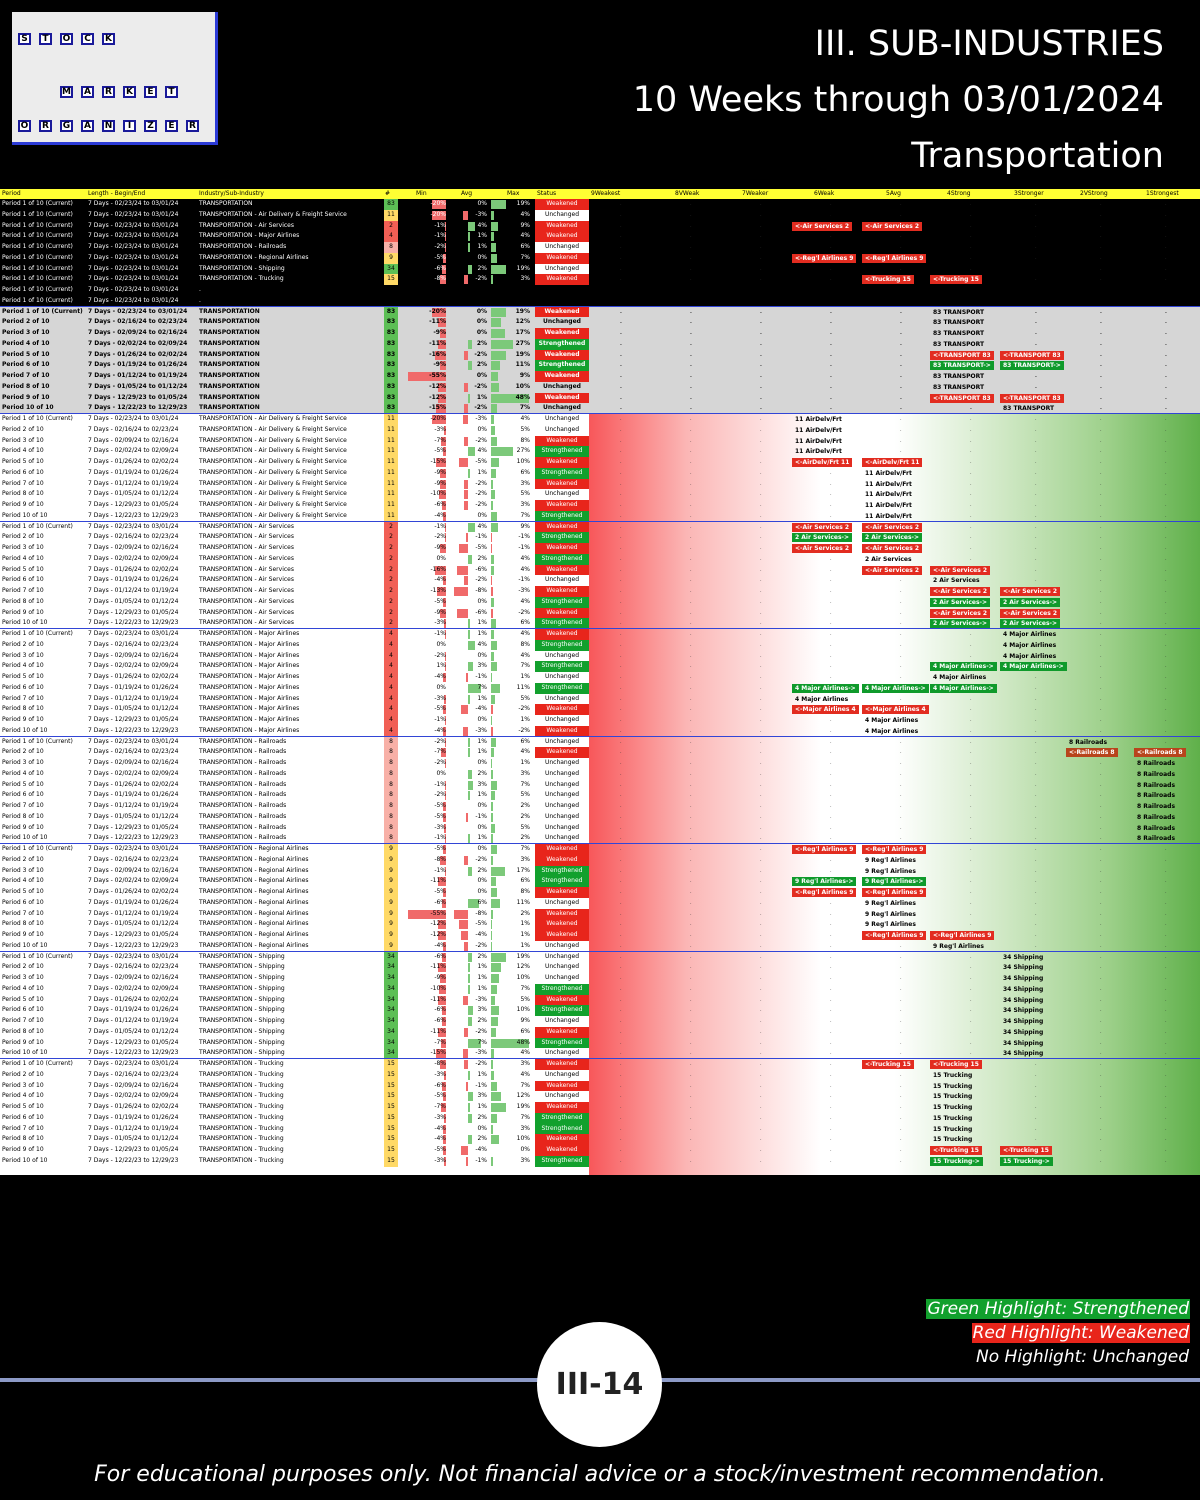 The height and width of the screenshot is (1500, 1200). I want to click on status-cell: Weakened, so click(562, 924).